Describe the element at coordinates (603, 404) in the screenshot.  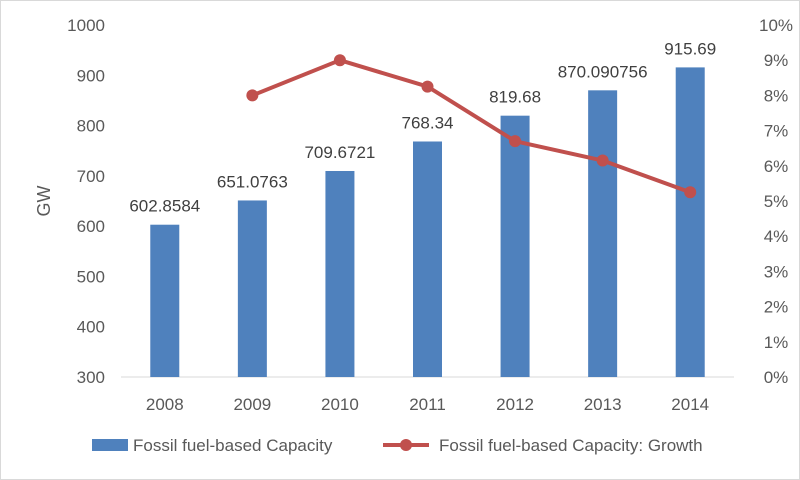
I see `x-tick-label: 2013` at that location.